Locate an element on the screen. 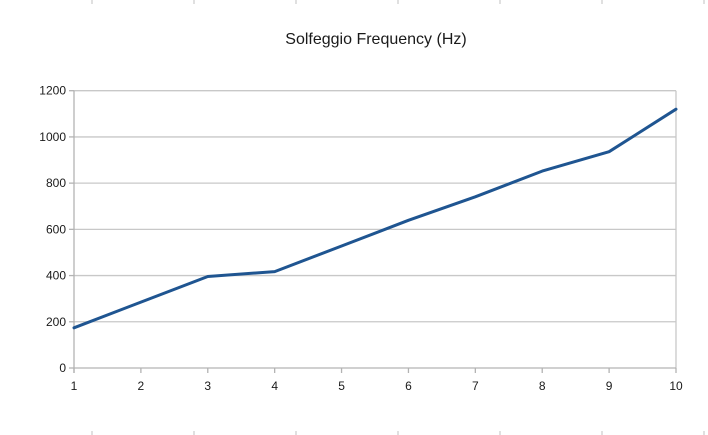  y-axis-labels: 0 200 400 600 800 1000 1200 is located at coordinates (52, 229).